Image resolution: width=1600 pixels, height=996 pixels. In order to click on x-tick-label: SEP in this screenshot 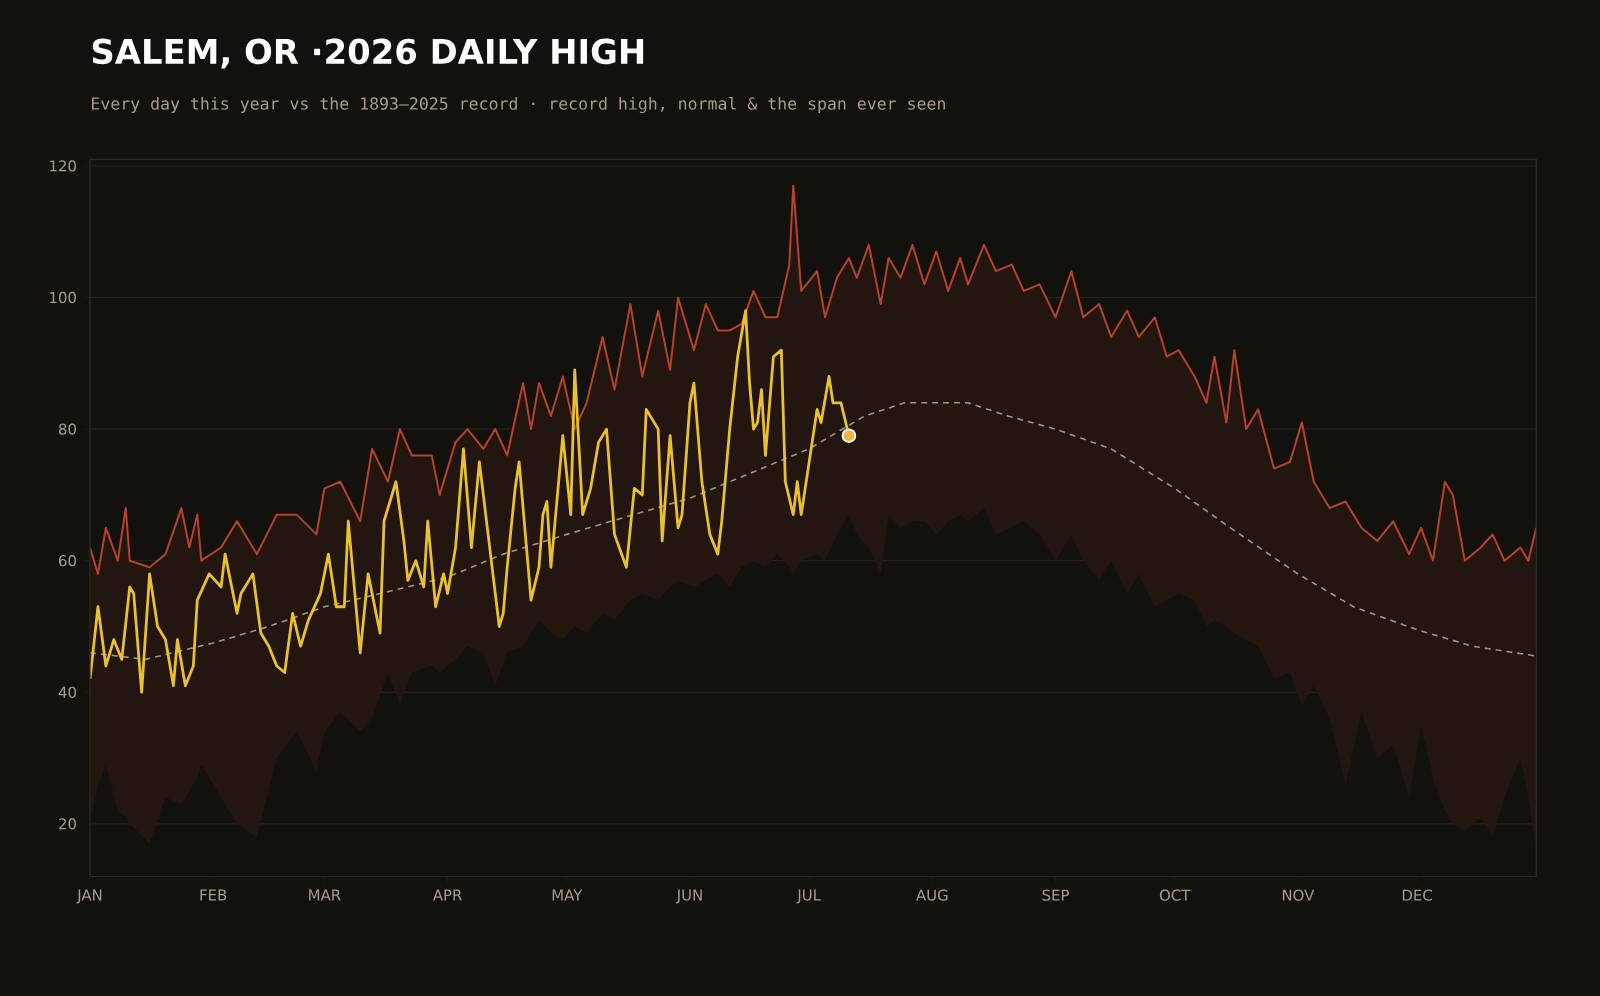, I will do `click(1055, 895)`.